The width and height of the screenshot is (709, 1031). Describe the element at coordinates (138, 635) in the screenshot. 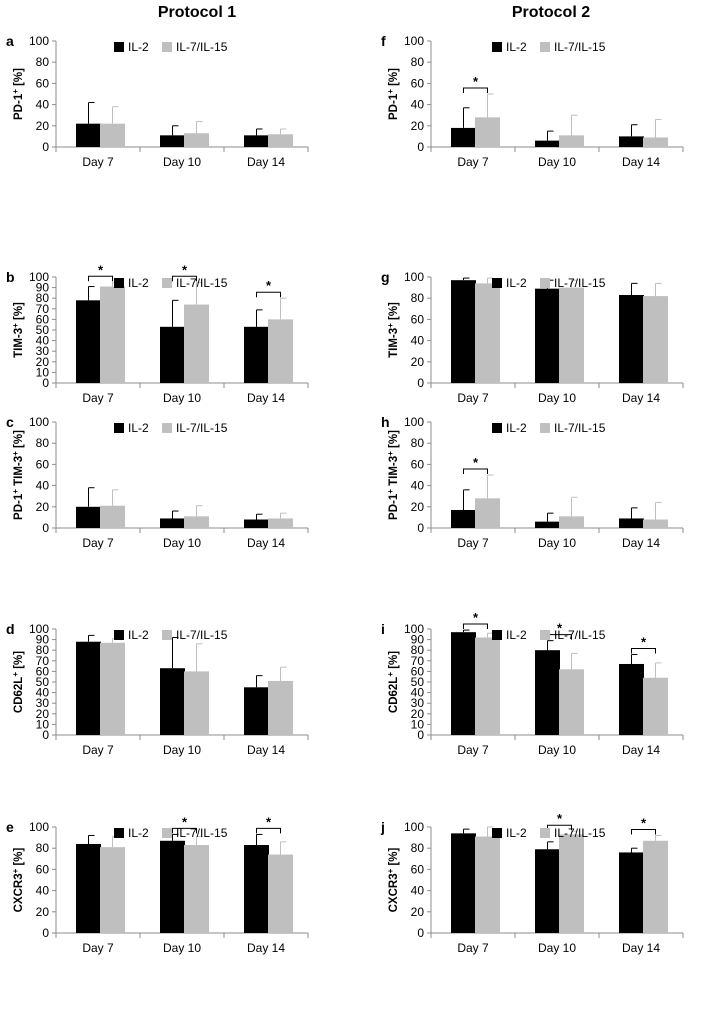

I see `legend-label: IL-2` at that location.